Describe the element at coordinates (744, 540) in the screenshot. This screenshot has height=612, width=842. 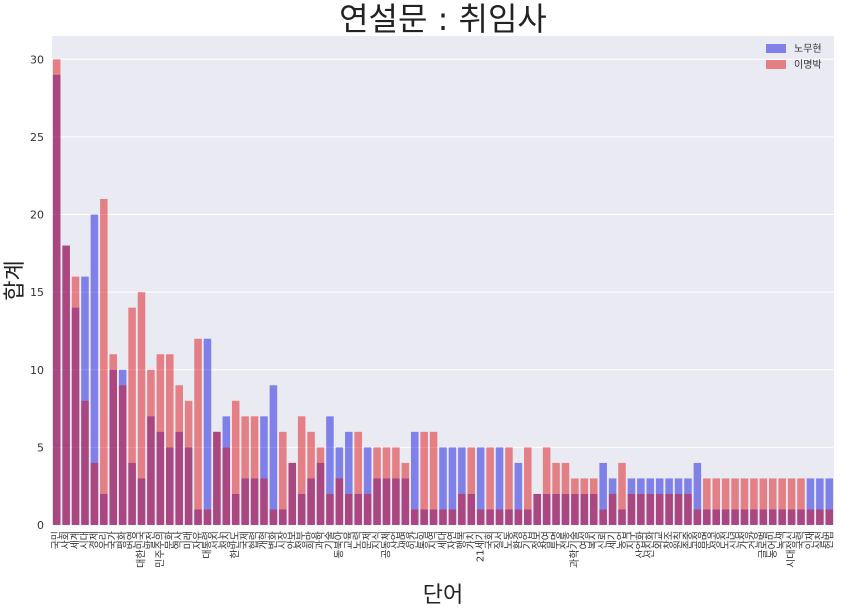
I see `x-tick-label: 가정` at that location.